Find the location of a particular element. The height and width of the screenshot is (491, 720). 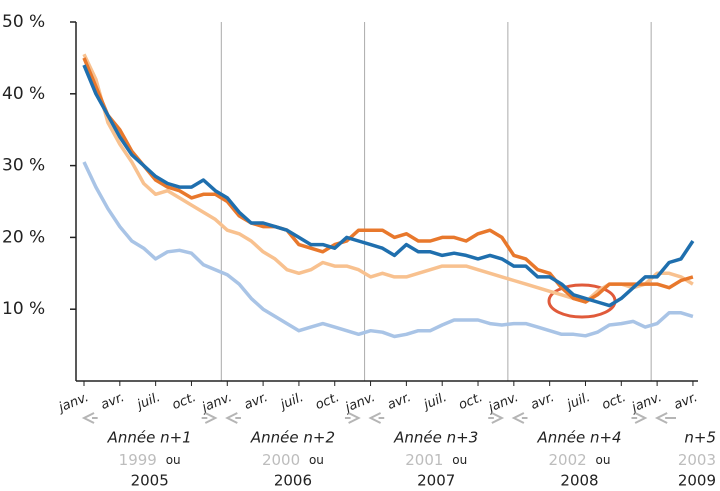

group-label: Année n+3 is located at coordinates (435, 438).